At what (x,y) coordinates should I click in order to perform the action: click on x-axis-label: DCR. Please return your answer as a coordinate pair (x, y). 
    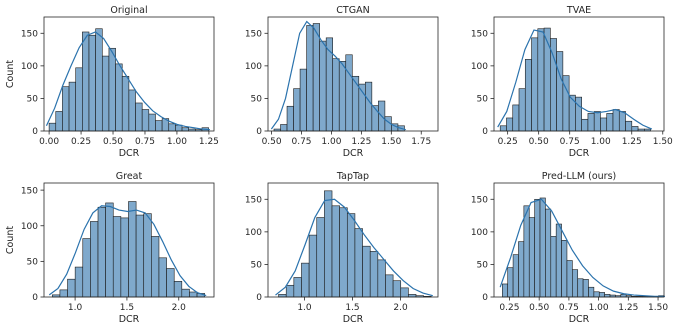
    Looking at the image, I should click on (579, 319).